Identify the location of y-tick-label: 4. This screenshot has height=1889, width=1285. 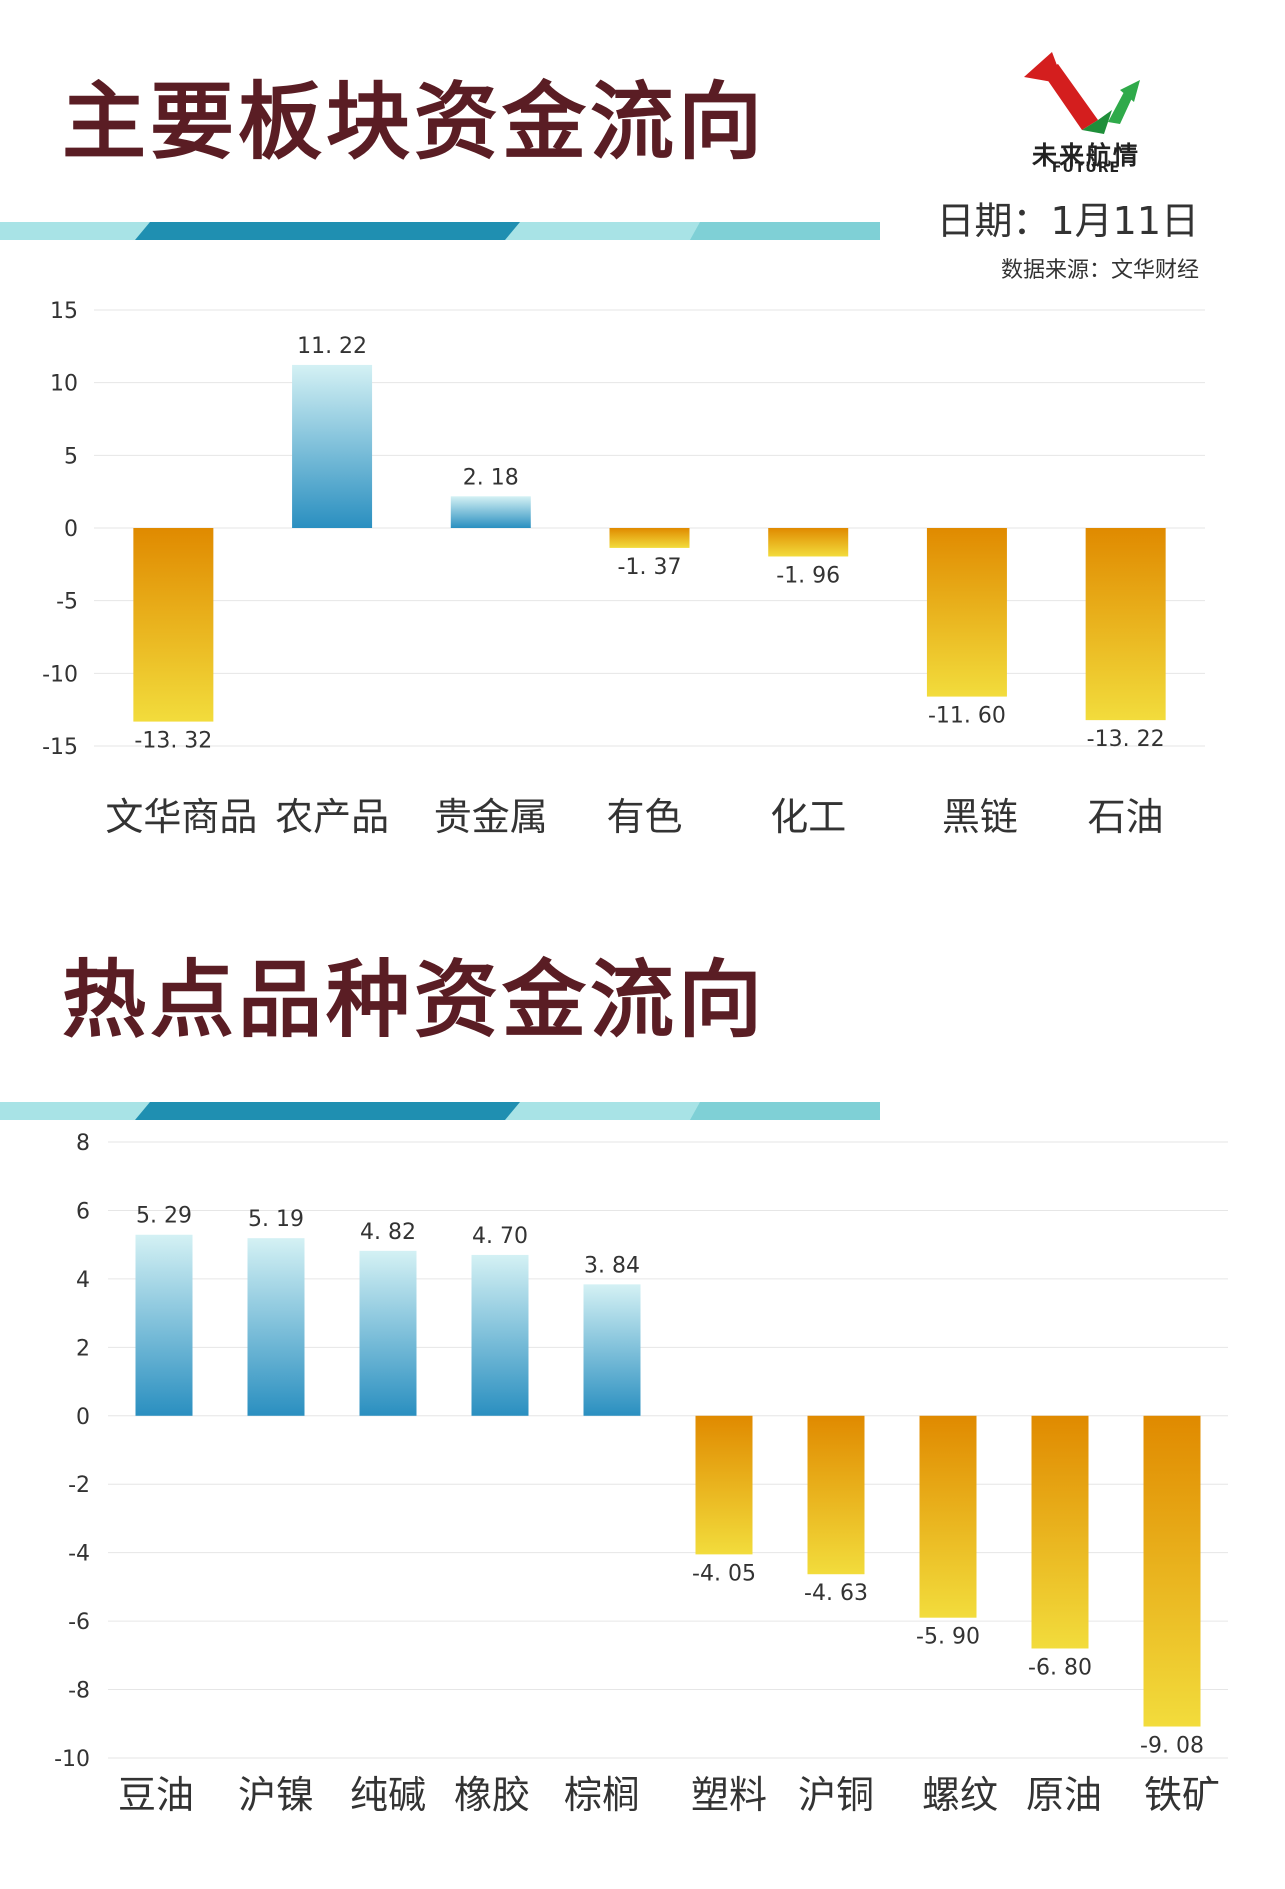
(83, 1280).